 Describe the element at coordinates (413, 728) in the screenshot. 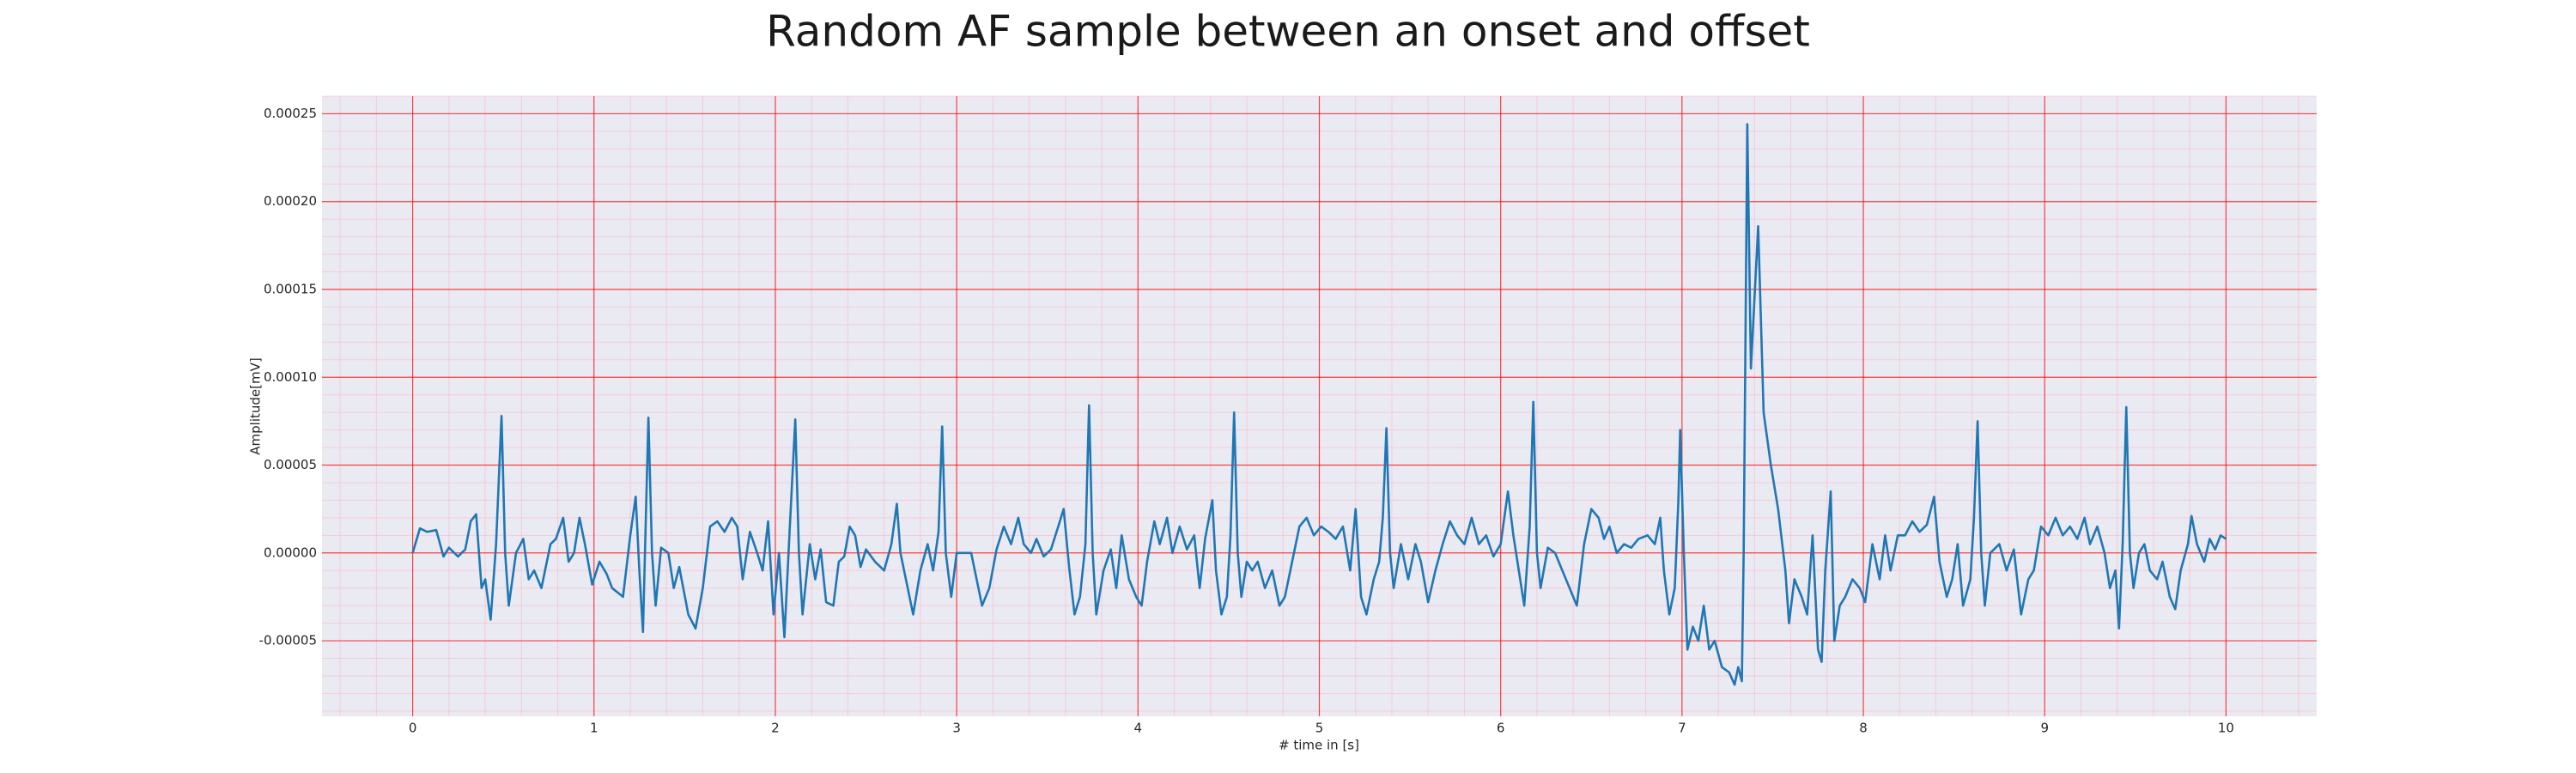

I see `x-tick-label: 0` at that location.